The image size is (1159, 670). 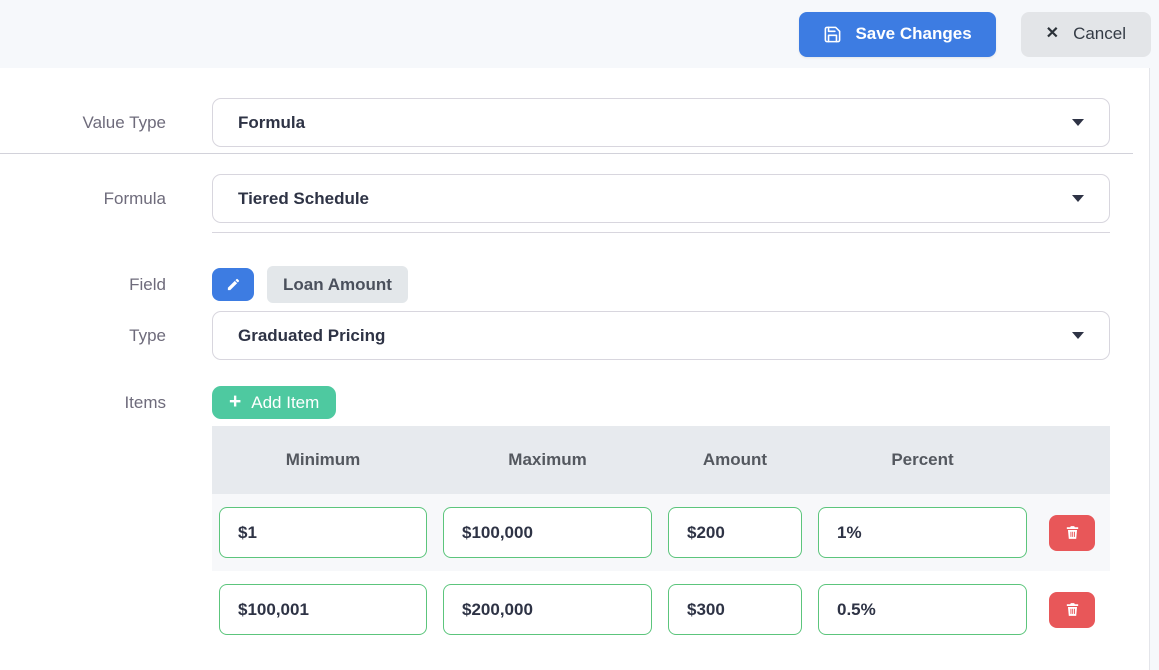 I want to click on cancel-button: ✕ Cancel, so click(x=1085, y=34).